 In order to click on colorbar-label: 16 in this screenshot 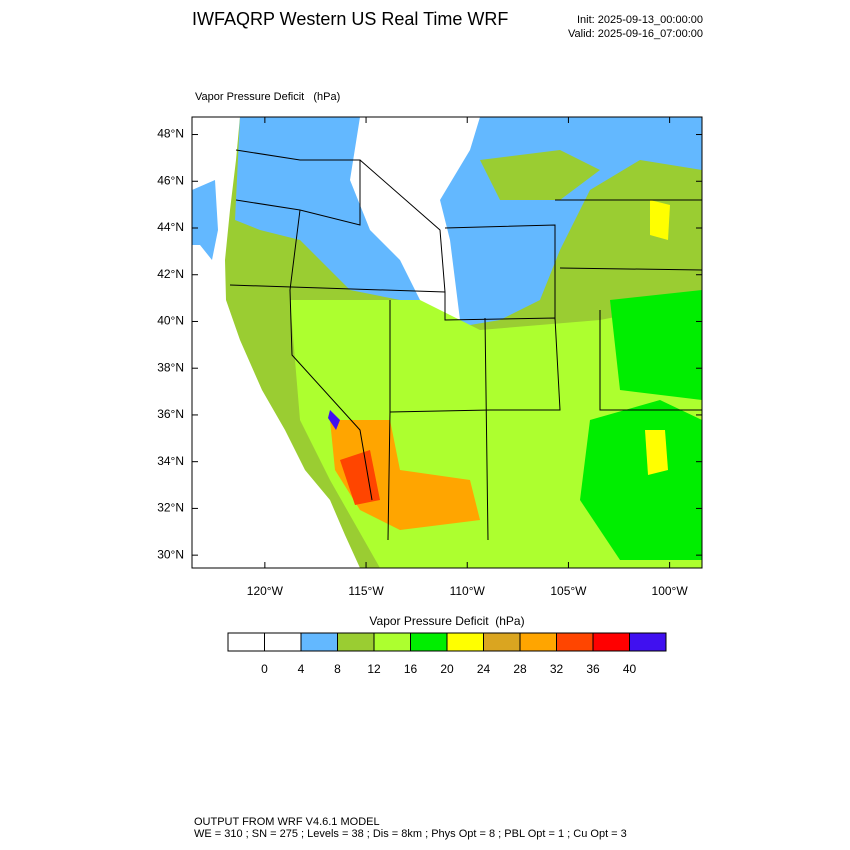, I will do `click(411, 669)`.